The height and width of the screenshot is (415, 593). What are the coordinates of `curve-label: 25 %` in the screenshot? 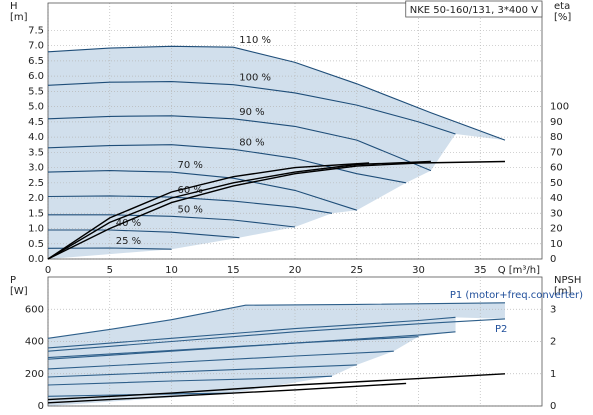 It's located at (128, 241).